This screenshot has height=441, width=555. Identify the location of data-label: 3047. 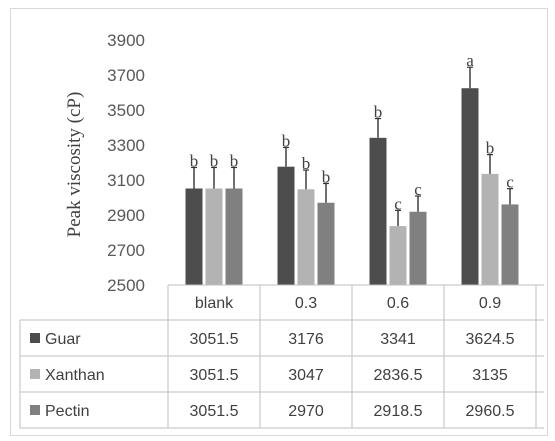
(306, 375).